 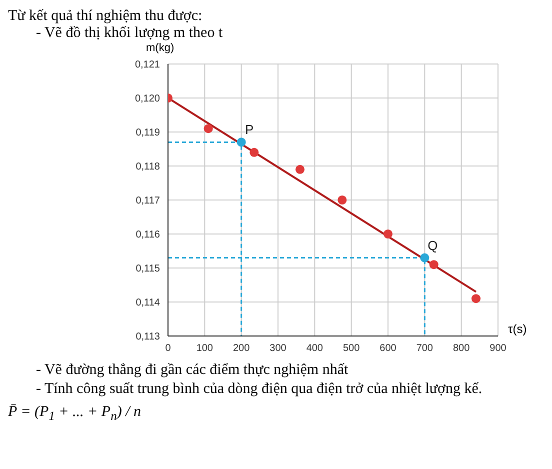 What do you see at coordinates (75, 414) in the screenshot?
I see `text: P̄ = (P$_{1}$ + ... + P$_{n}$) / n` at bounding box center [75, 414].